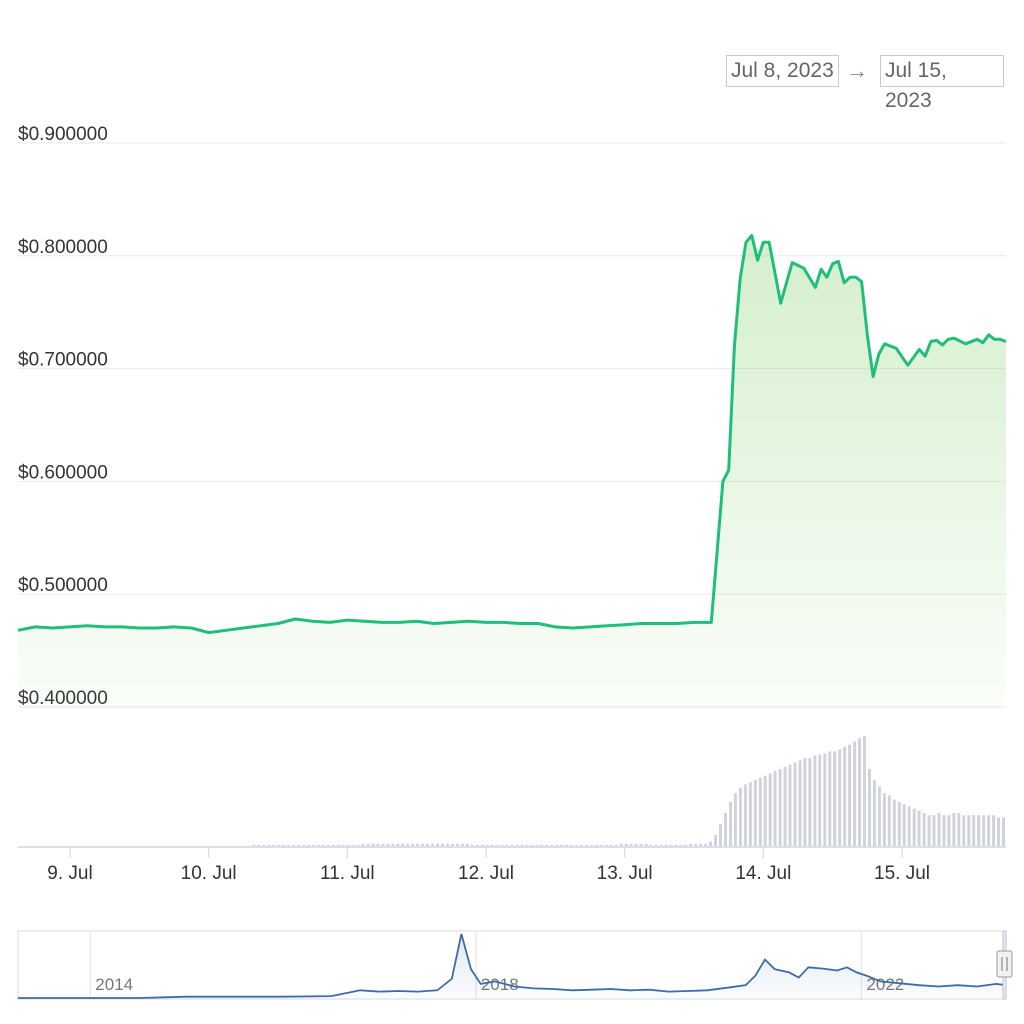 The image size is (1024, 1024). Describe the element at coordinates (857, 70) in the screenshot. I see `range-arrow: →` at that location.